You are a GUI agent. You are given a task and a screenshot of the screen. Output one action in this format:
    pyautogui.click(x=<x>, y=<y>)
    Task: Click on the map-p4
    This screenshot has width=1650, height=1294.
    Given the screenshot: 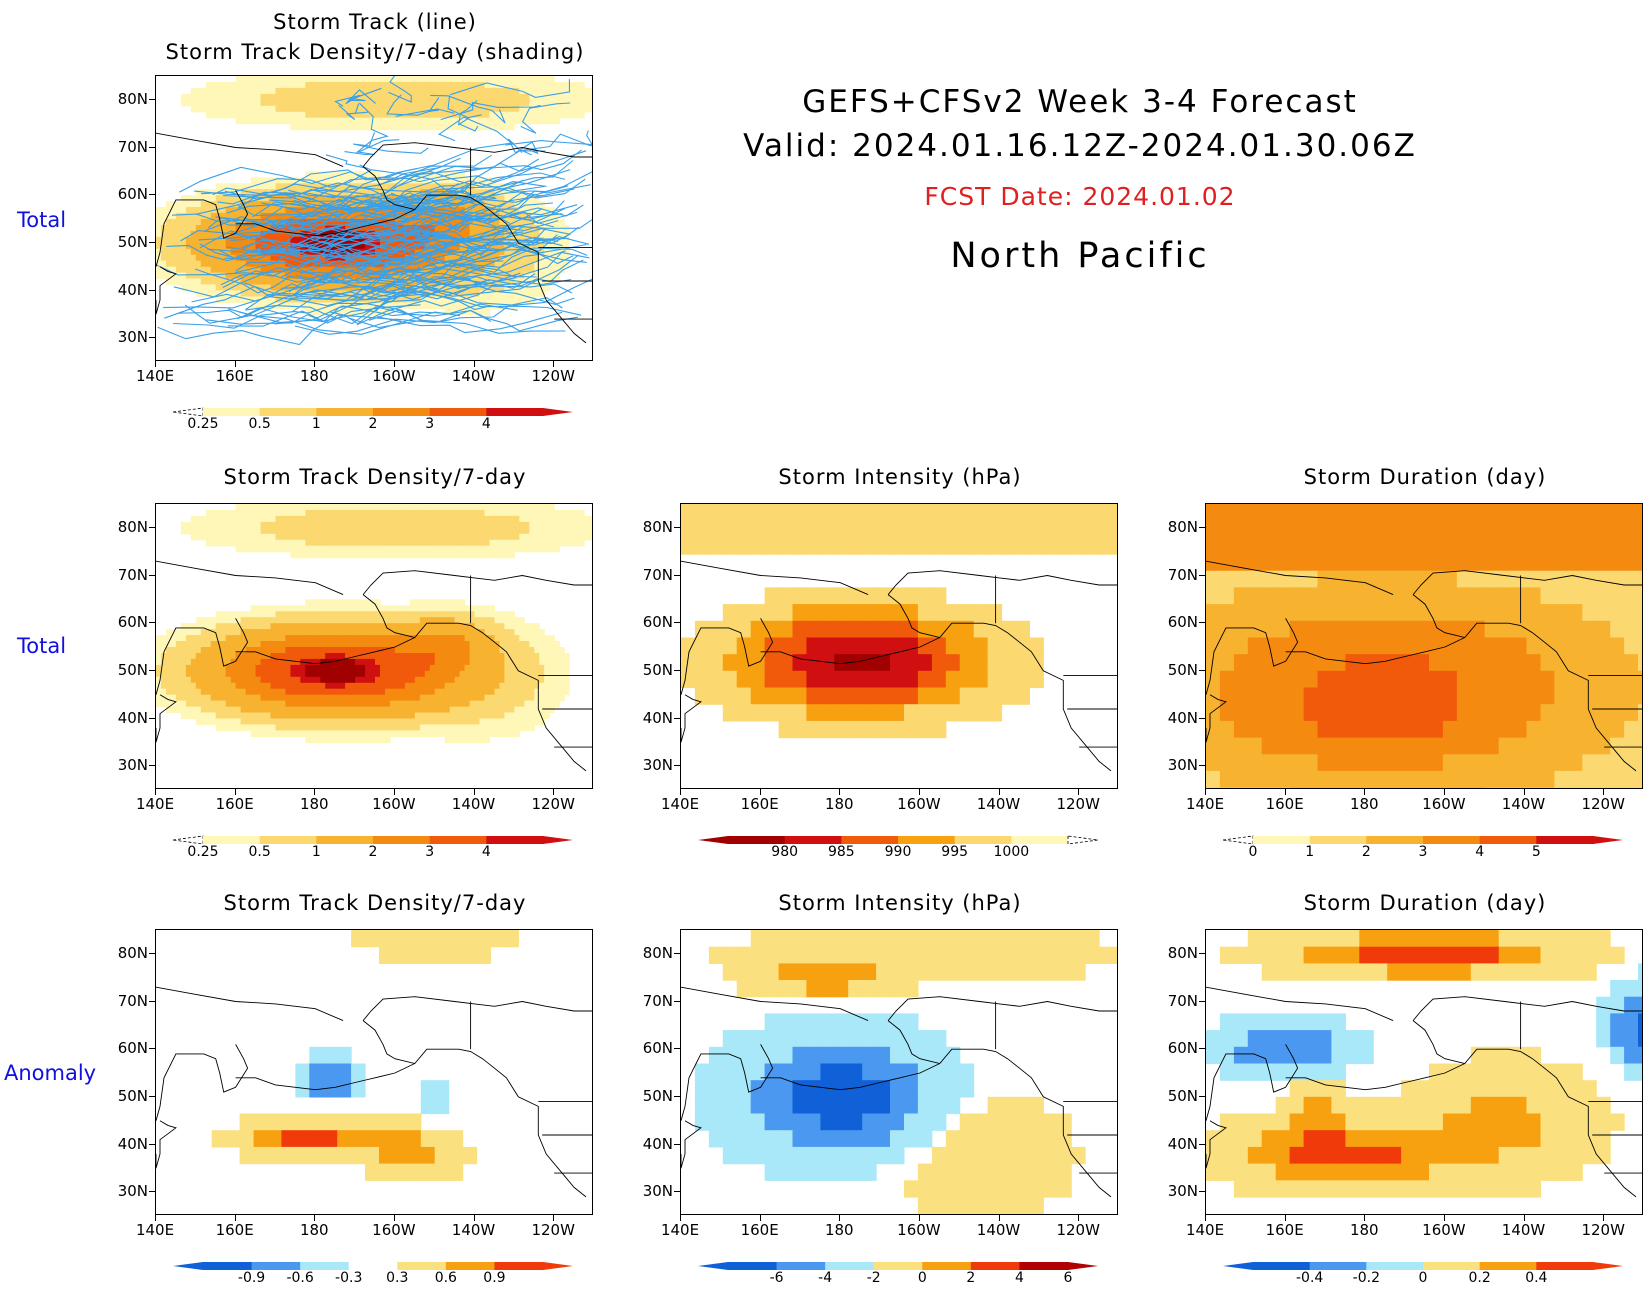 What is the action you would take?
    pyautogui.click(x=374, y=1072)
    